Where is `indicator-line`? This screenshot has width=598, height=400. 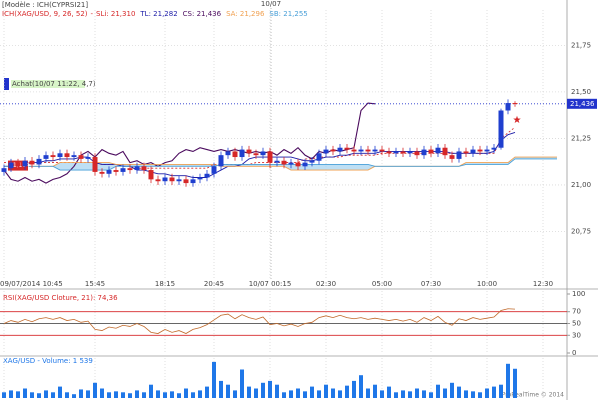
indicator-line is located at coordinates (189, 143).